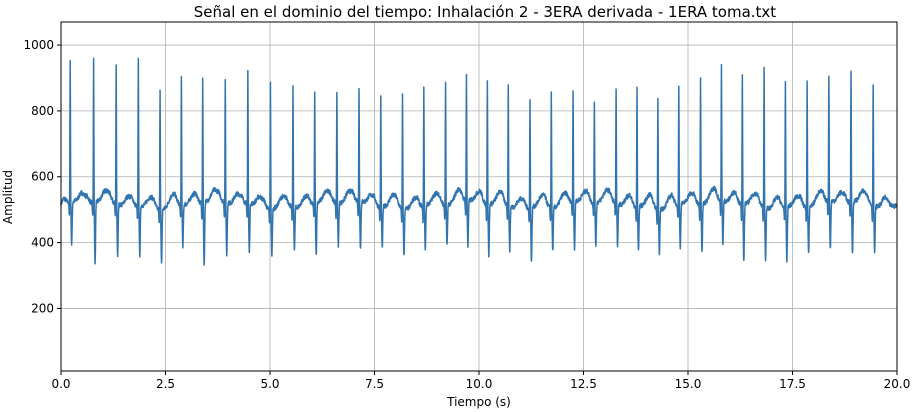 The height and width of the screenshot is (412, 913). Describe the element at coordinates (583, 384) in the screenshot. I see `x-tick-label: 12.5` at that location.